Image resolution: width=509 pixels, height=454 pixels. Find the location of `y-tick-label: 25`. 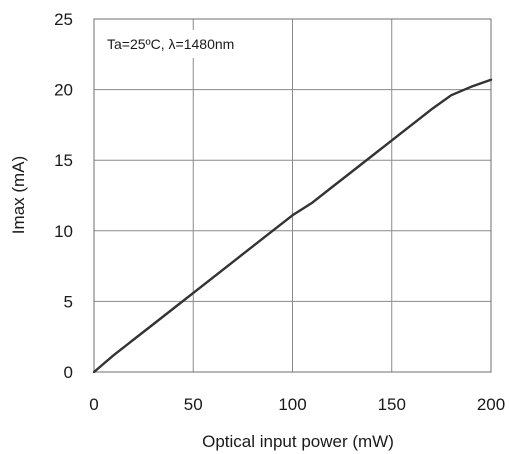

y-tick-label: 25 is located at coordinates (63, 19).